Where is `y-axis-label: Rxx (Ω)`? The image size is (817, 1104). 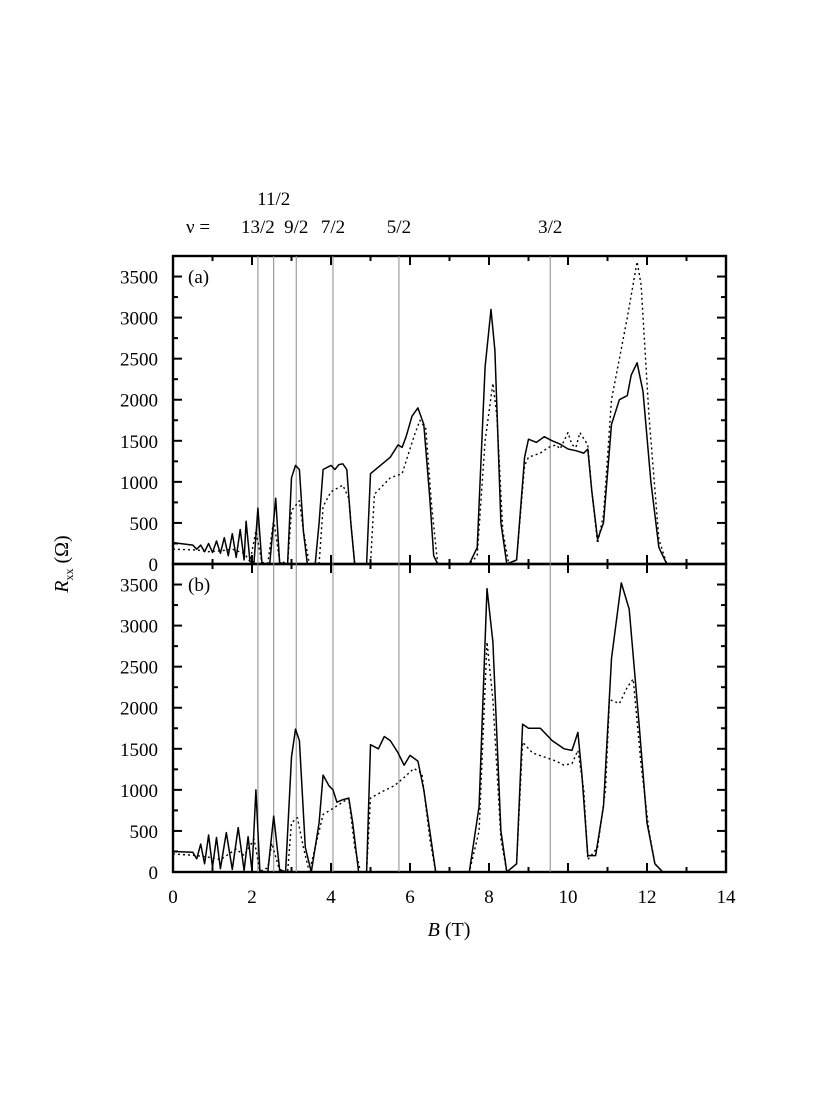 y-axis-label: Rxx (Ω) is located at coordinates (63, 564).